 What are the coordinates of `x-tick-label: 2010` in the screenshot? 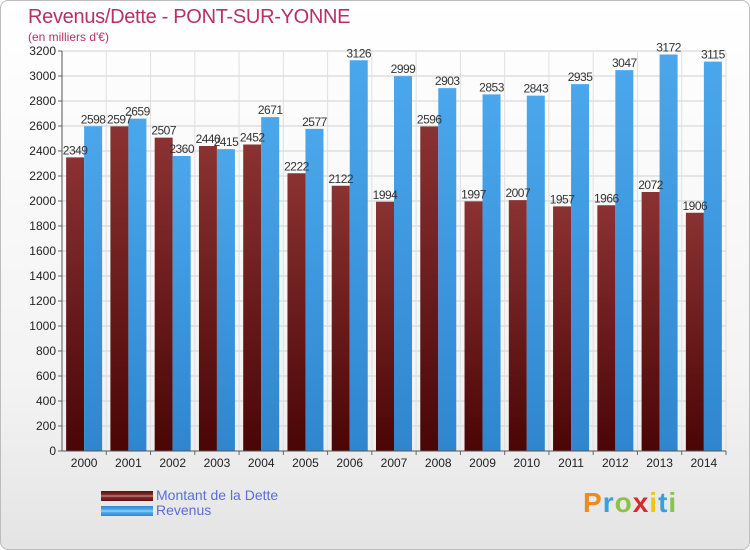 It's located at (526, 463).